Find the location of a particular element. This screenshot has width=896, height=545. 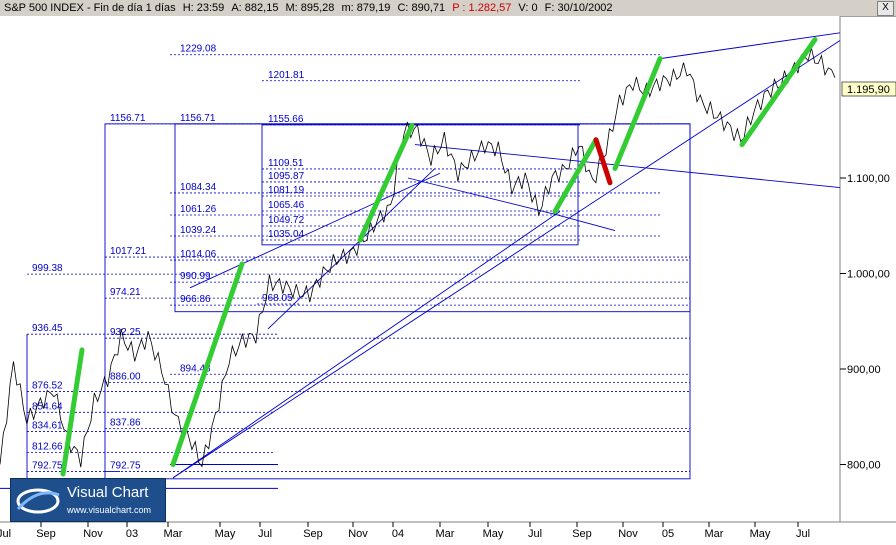

header-min: m: 879,19 is located at coordinates (366, 8).